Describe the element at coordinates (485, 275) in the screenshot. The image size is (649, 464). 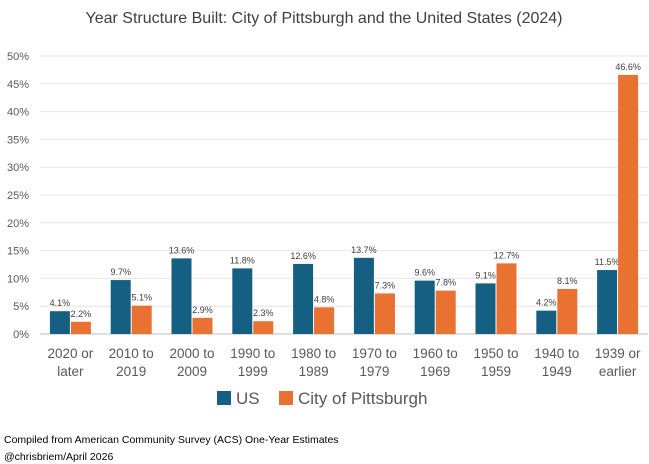
I see `data-label: 9.1%` at that location.